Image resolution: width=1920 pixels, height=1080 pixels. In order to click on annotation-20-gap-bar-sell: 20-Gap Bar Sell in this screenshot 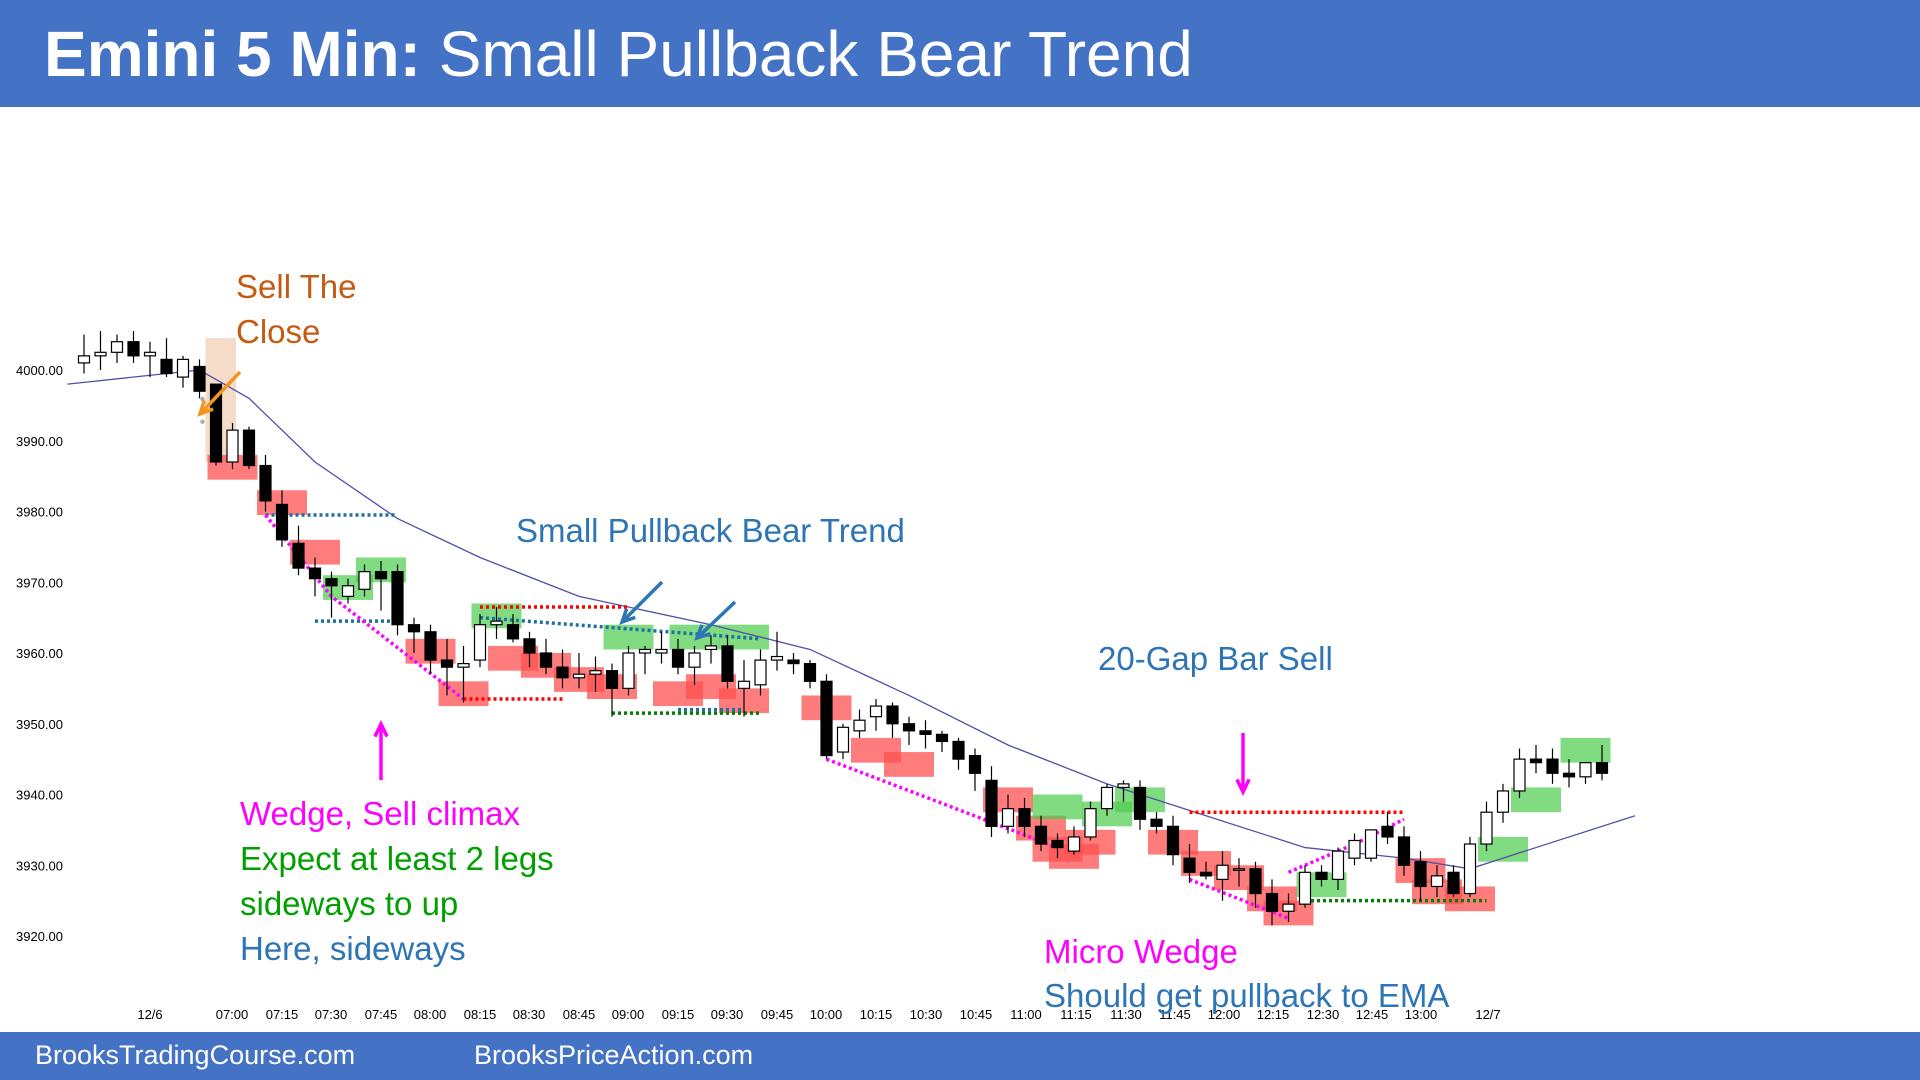, I will do `click(1215, 658)`.